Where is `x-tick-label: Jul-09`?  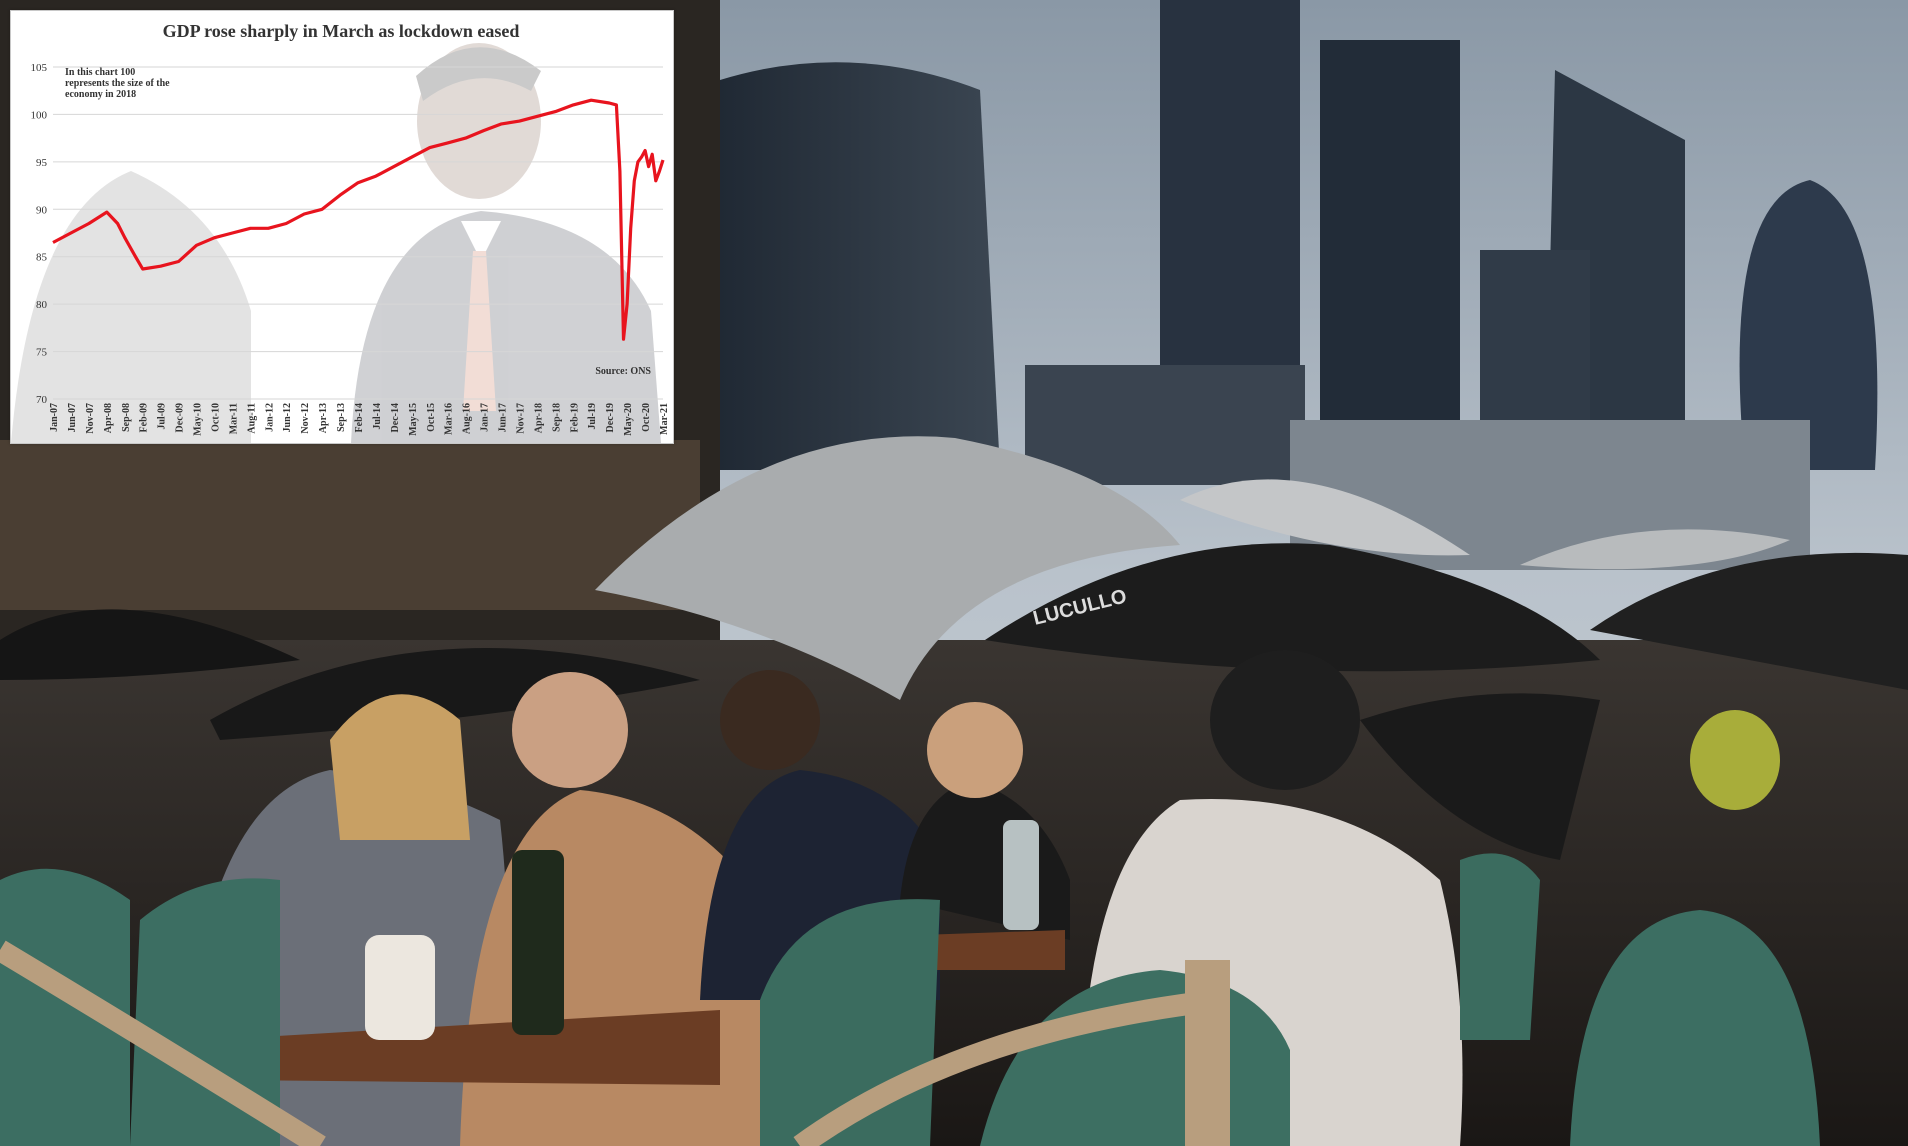
x-tick-label: Jul-09 is located at coordinates (162, 416).